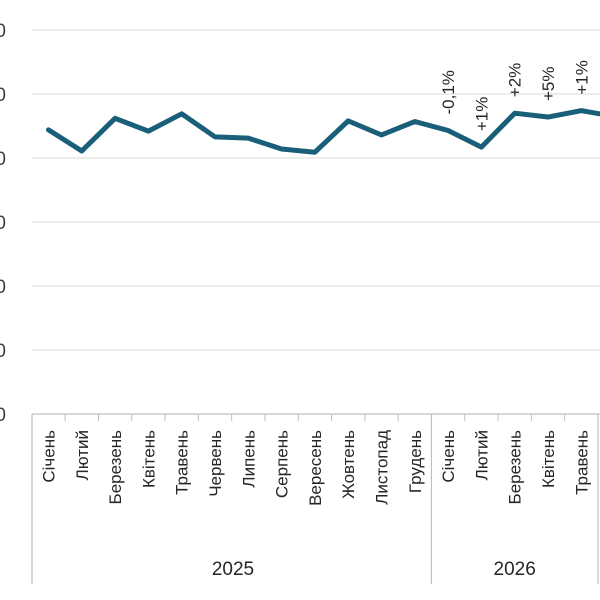 This screenshot has height=600, width=600. What do you see at coordinates (315, 468) in the screenshot?
I see `x-tick-label: Вересень` at bounding box center [315, 468].